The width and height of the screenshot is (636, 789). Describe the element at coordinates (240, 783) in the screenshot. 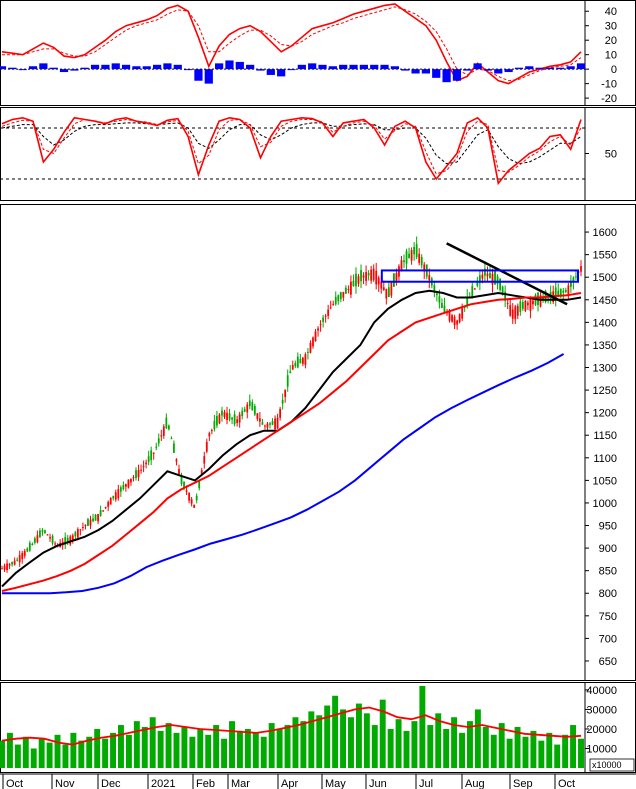

I see `x-axis-label: Mar` at that location.